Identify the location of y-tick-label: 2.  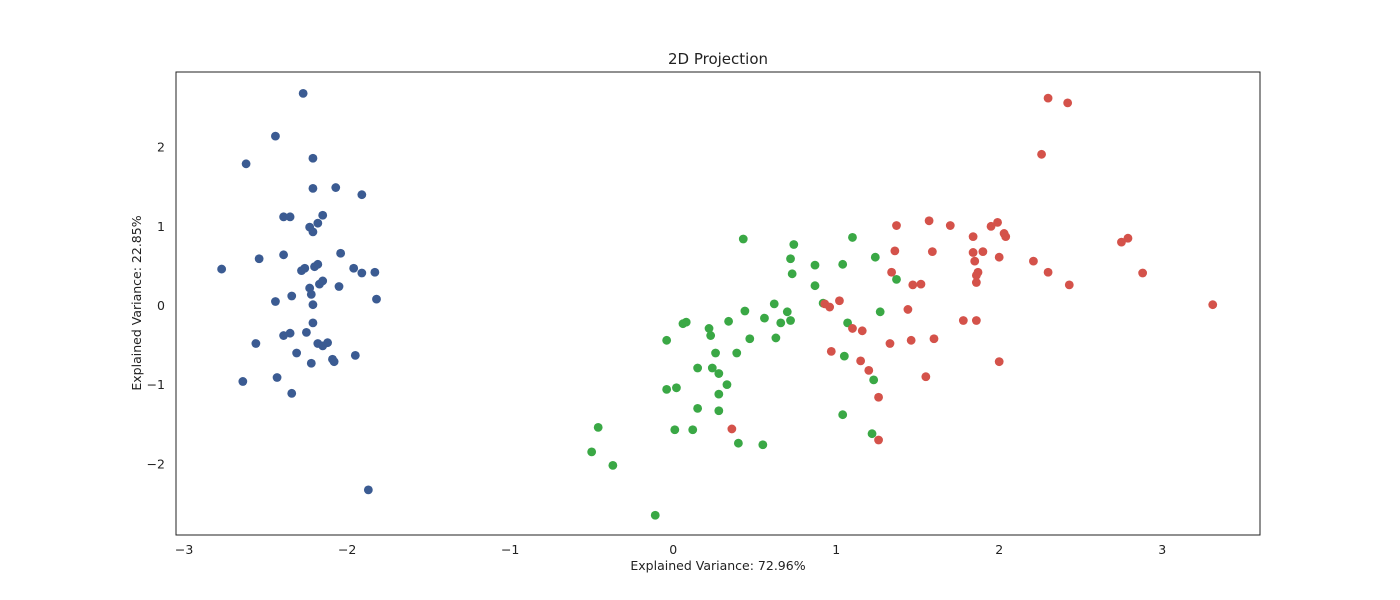
(161, 147).